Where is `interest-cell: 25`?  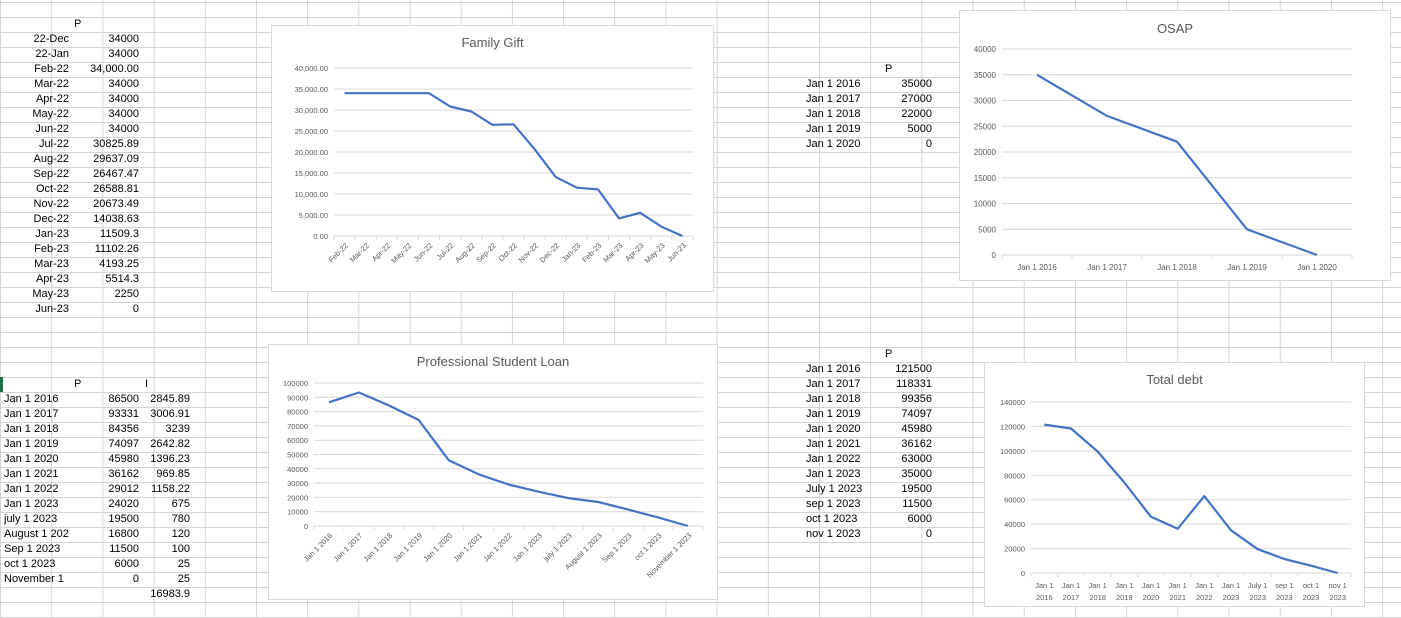
interest-cell: 25 is located at coordinates (183, 564).